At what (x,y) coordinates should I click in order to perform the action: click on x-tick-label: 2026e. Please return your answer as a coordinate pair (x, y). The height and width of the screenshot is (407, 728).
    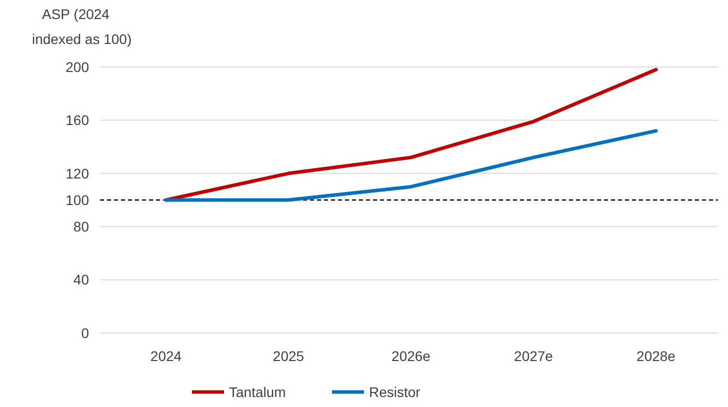
    Looking at the image, I should click on (411, 356).